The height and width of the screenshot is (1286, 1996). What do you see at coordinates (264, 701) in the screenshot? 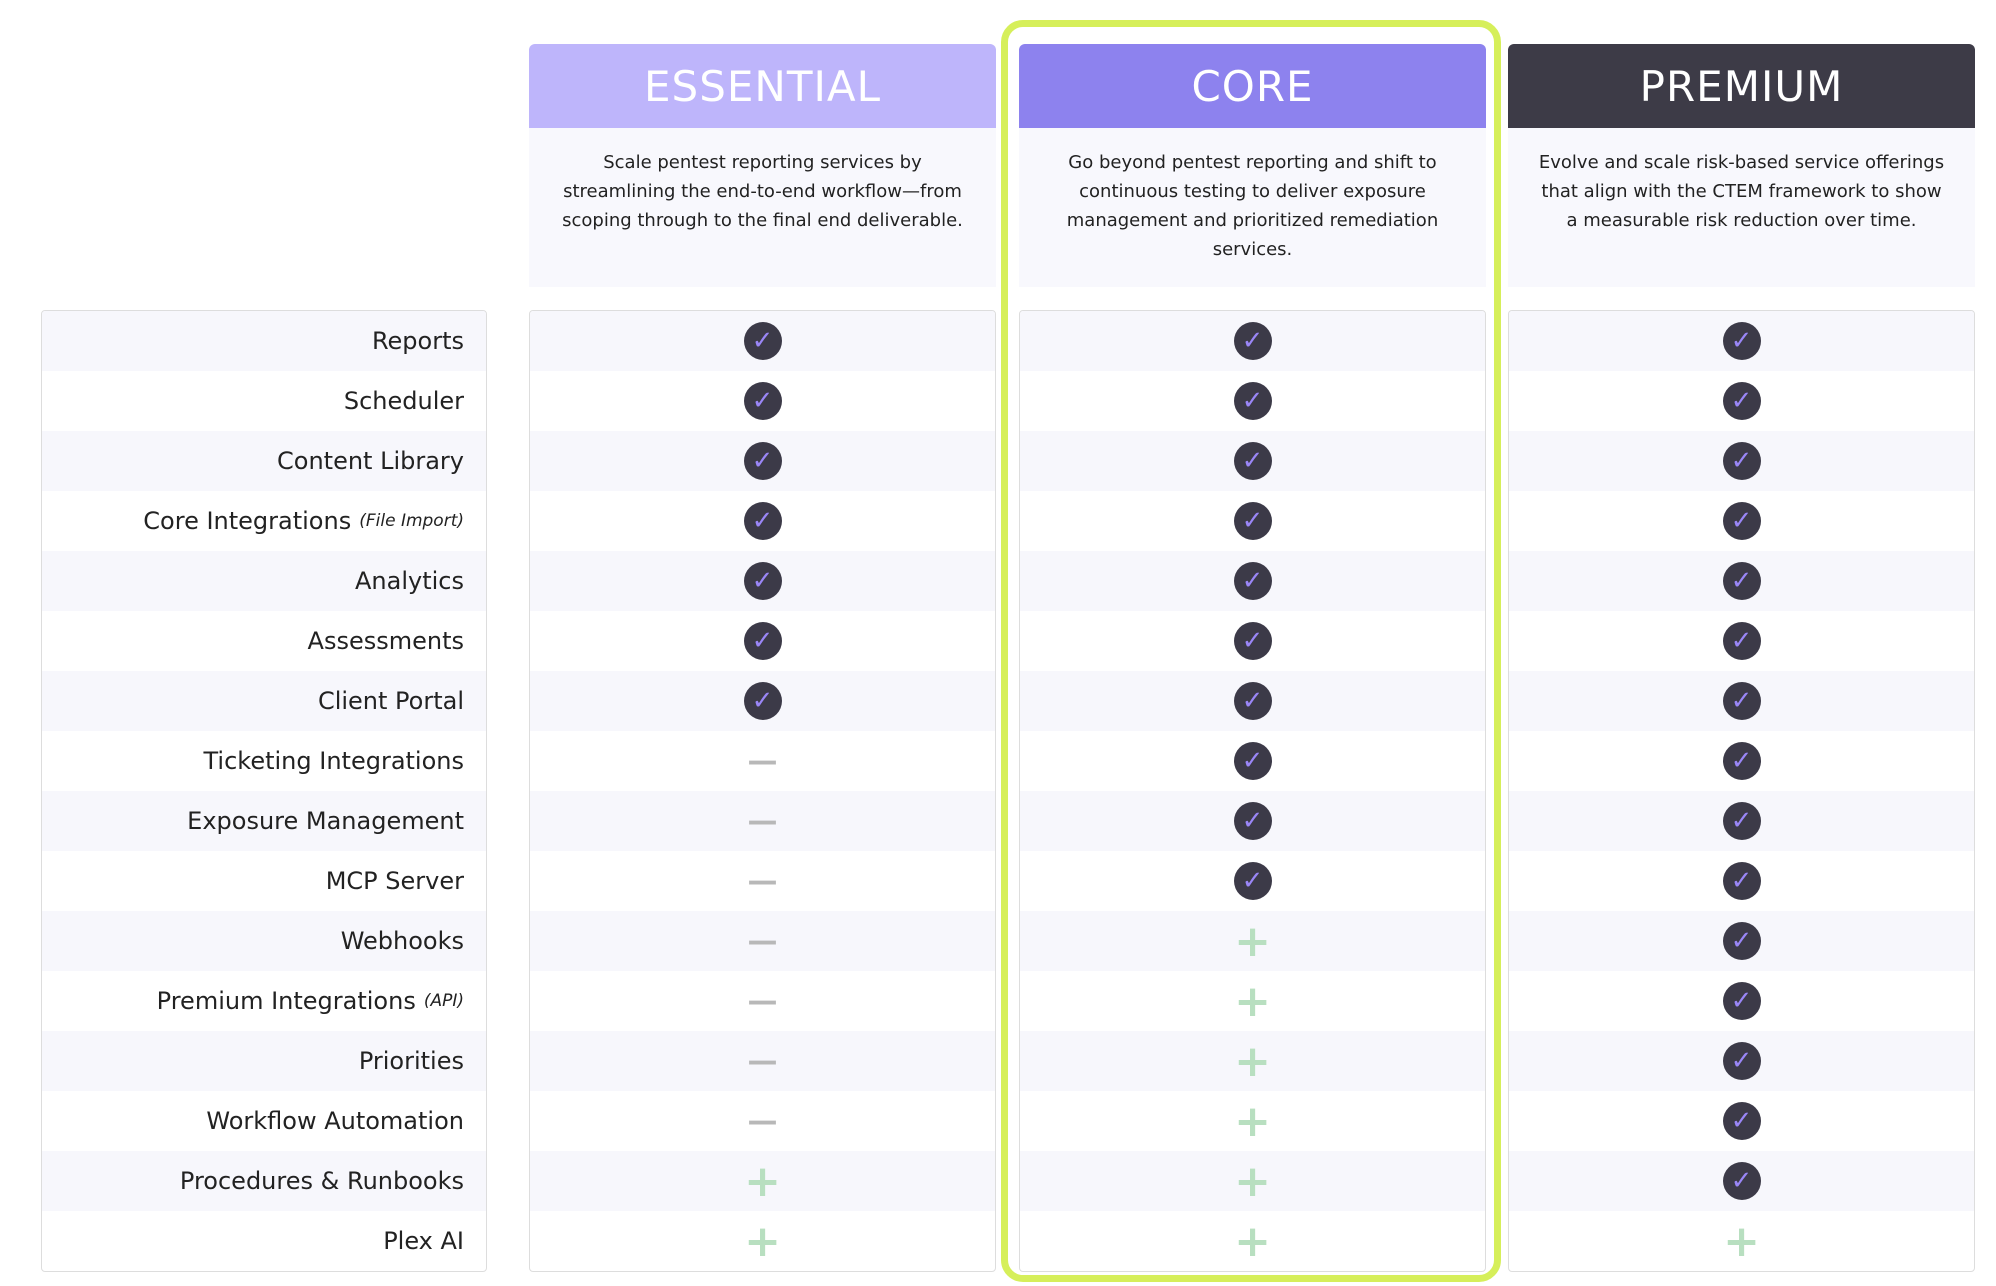
I see `feature-row: Client Portal` at bounding box center [264, 701].